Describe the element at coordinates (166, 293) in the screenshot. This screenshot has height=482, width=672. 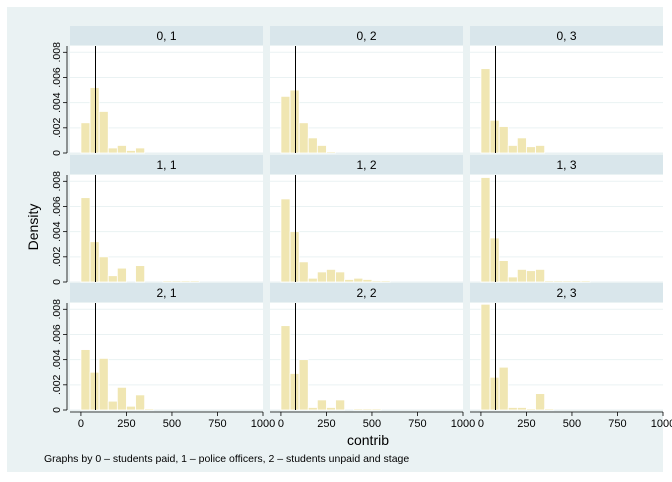
I see `panel-label: 2, 1` at that location.